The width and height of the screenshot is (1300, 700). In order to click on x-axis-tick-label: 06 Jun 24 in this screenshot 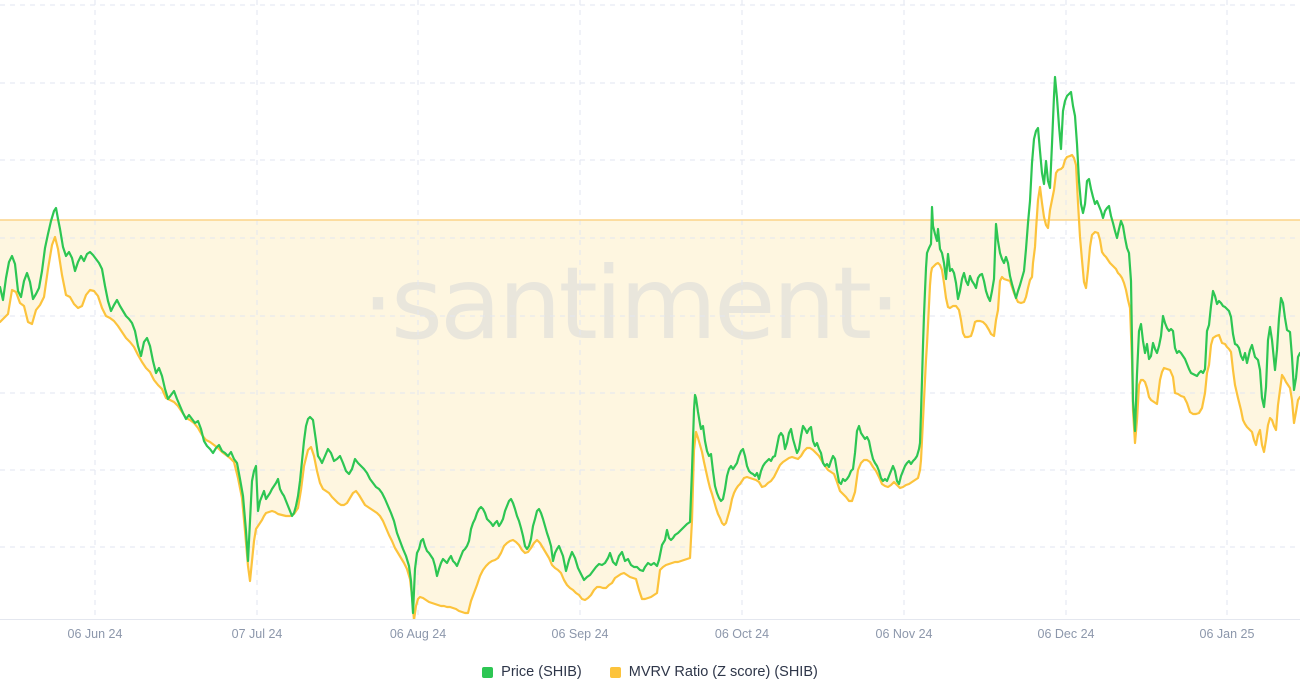, I will do `click(95, 634)`.